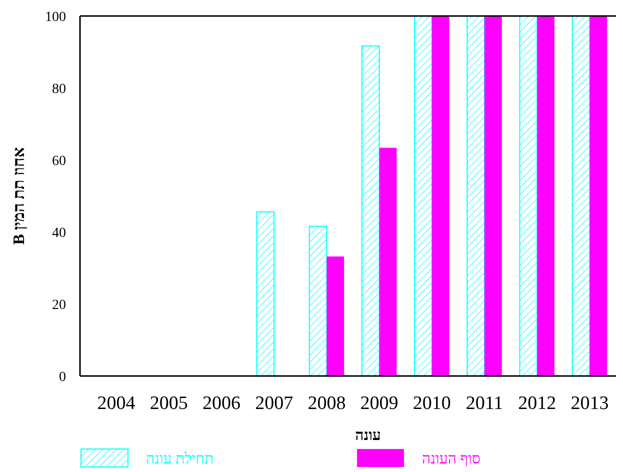 This screenshot has height=472, width=623. Describe the element at coordinates (59, 161) in the screenshot. I see `y-tick-label: 60` at that location.